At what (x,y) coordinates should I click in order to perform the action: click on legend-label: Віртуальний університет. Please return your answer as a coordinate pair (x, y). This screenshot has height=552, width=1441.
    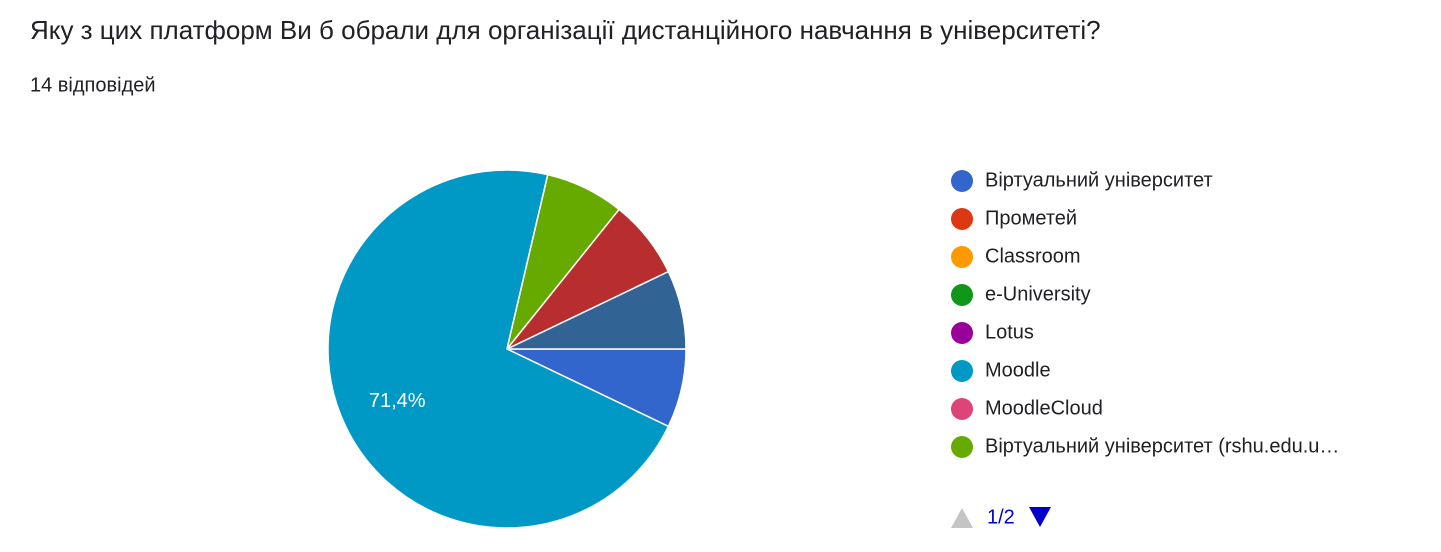
    Looking at the image, I should click on (1099, 180).